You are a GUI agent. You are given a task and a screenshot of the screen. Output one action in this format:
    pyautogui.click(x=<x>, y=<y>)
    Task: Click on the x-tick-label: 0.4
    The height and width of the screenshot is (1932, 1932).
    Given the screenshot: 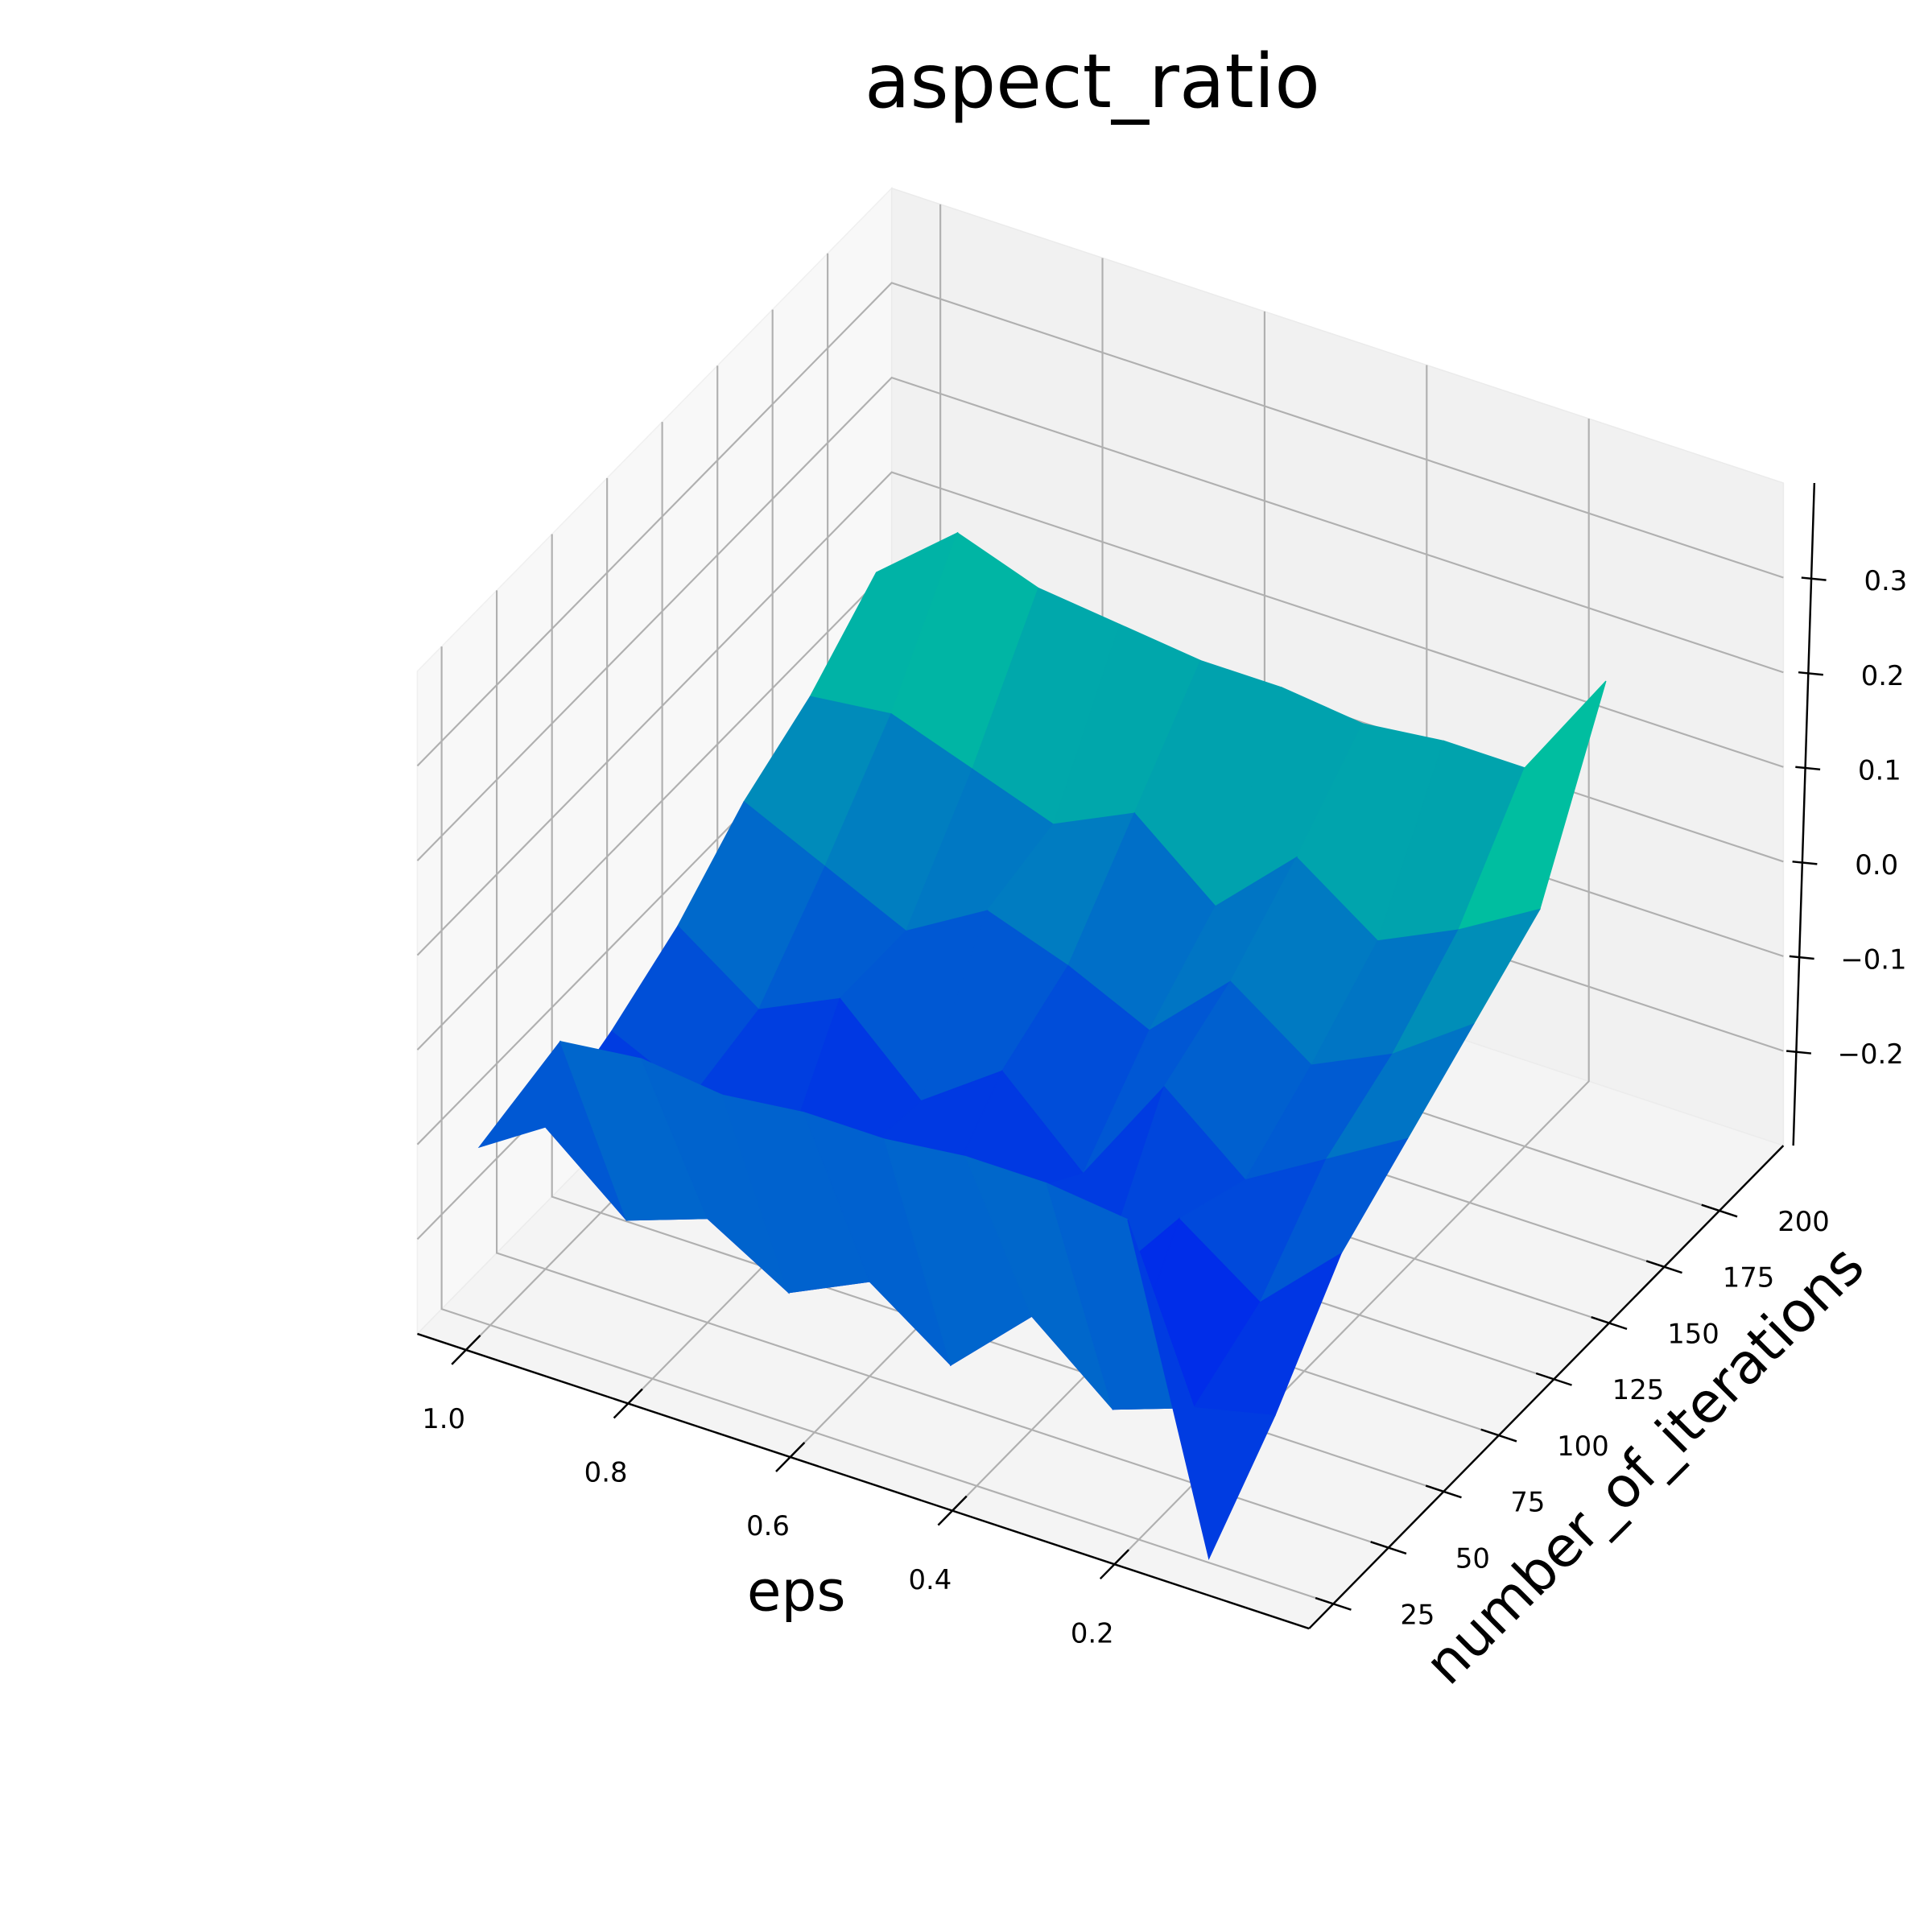 What is the action you would take?
    pyautogui.click(x=930, y=1580)
    